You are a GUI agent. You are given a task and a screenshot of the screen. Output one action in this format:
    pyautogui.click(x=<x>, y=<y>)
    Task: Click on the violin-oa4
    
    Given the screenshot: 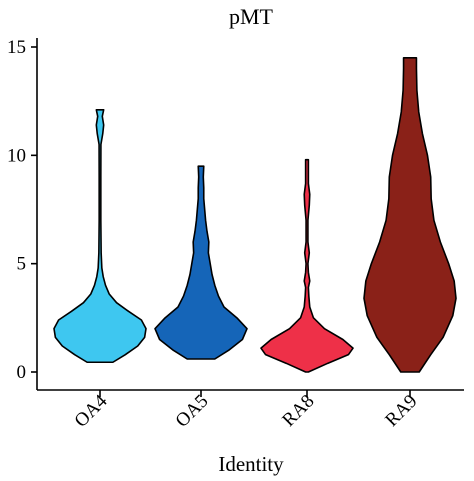 What is the action you would take?
    pyautogui.click(x=100, y=236)
    